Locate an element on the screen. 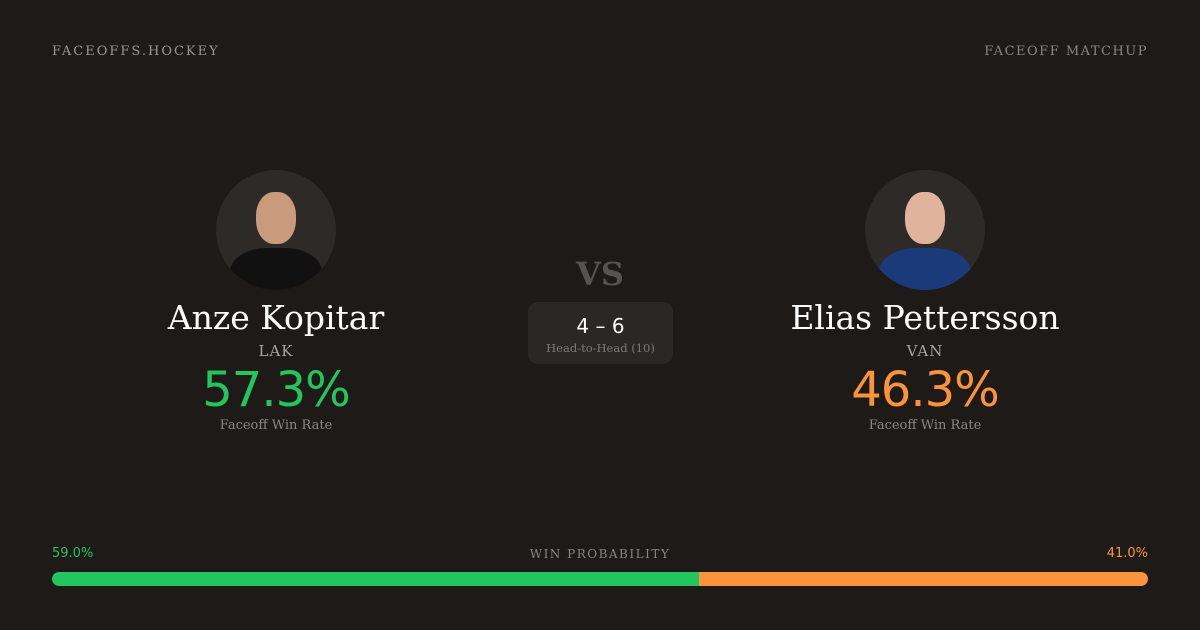 This screenshot has height=630, width=1200. head-to-head-label: Head-to-Head (10) is located at coordinates (600, 348).